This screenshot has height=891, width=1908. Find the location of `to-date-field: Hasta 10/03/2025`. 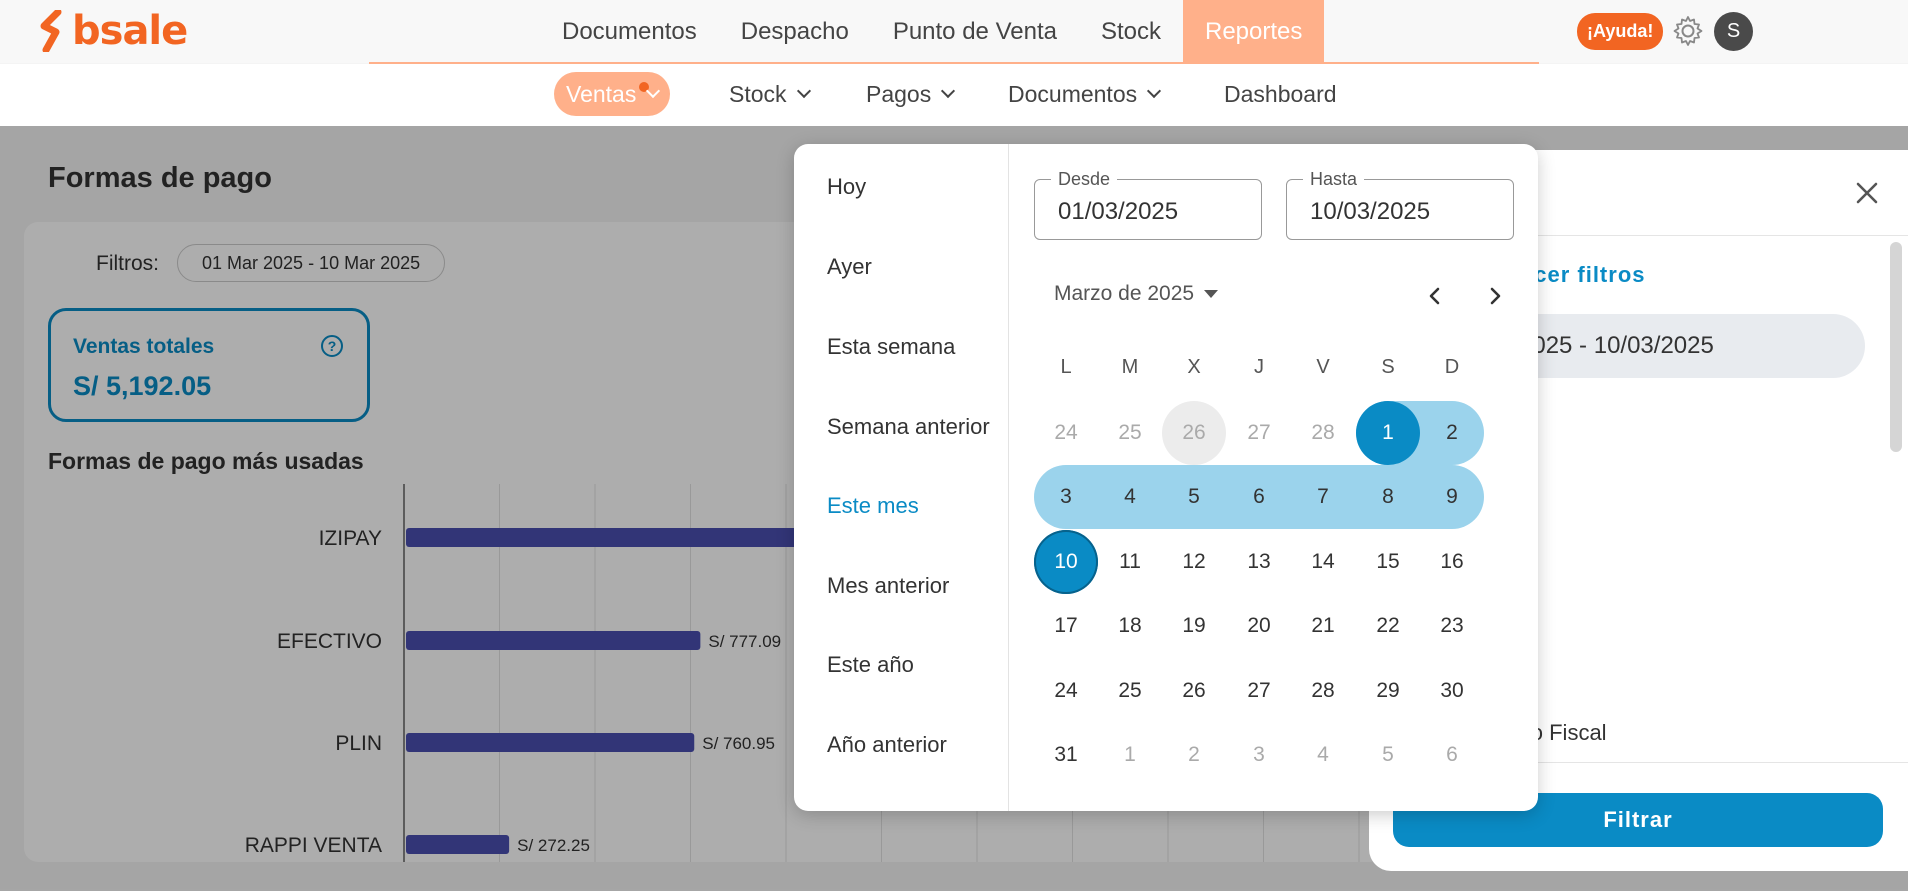

to-date-field: Hasta 10/03/2025 is located at coordinates (1400, 204).